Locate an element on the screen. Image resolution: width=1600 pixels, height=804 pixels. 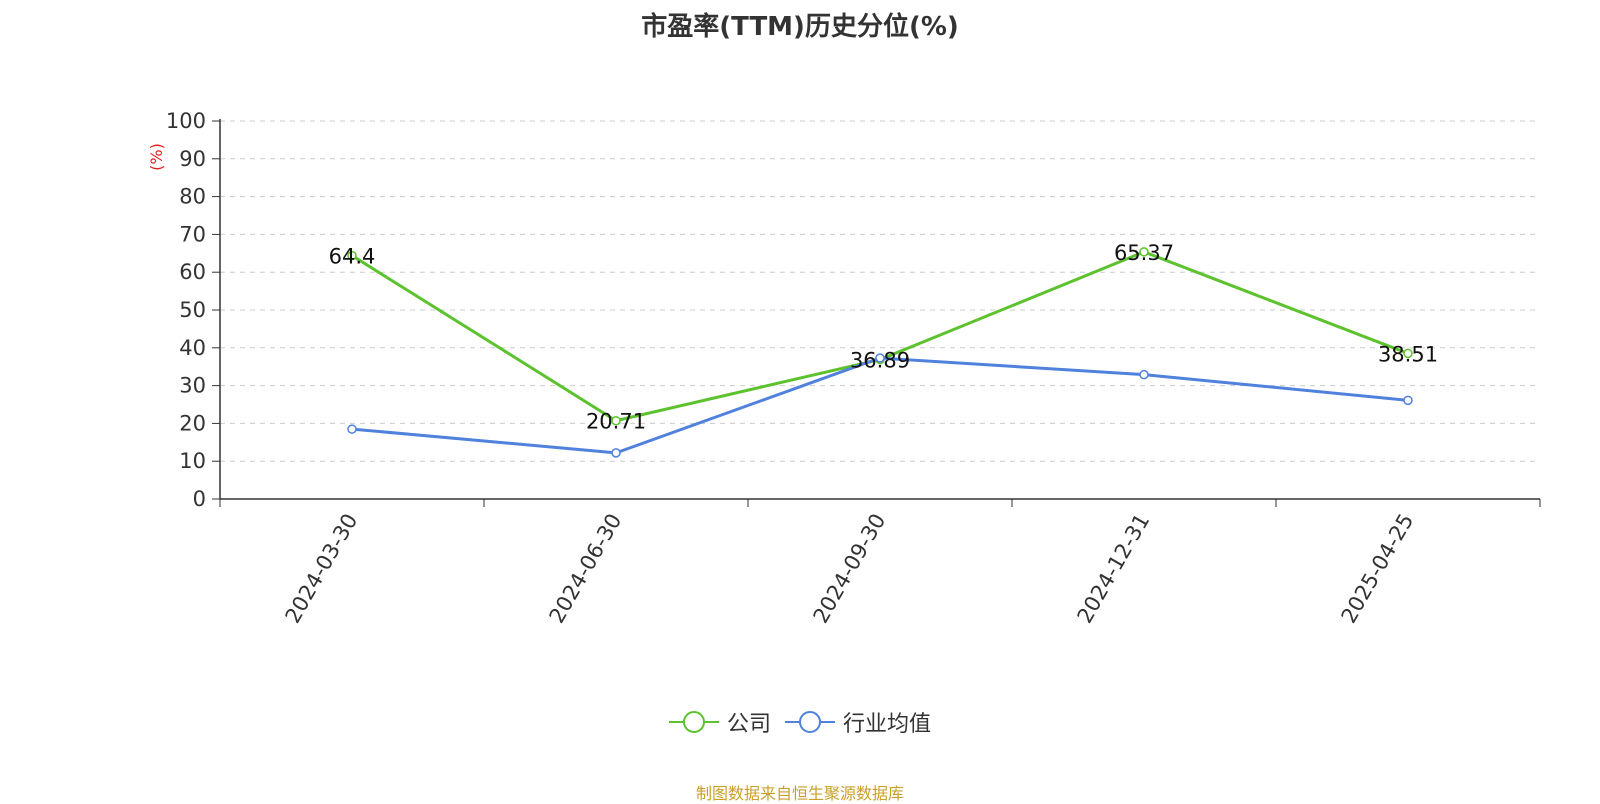
legend-item-industry: 行业均值 is located at coordinates (858, 722).